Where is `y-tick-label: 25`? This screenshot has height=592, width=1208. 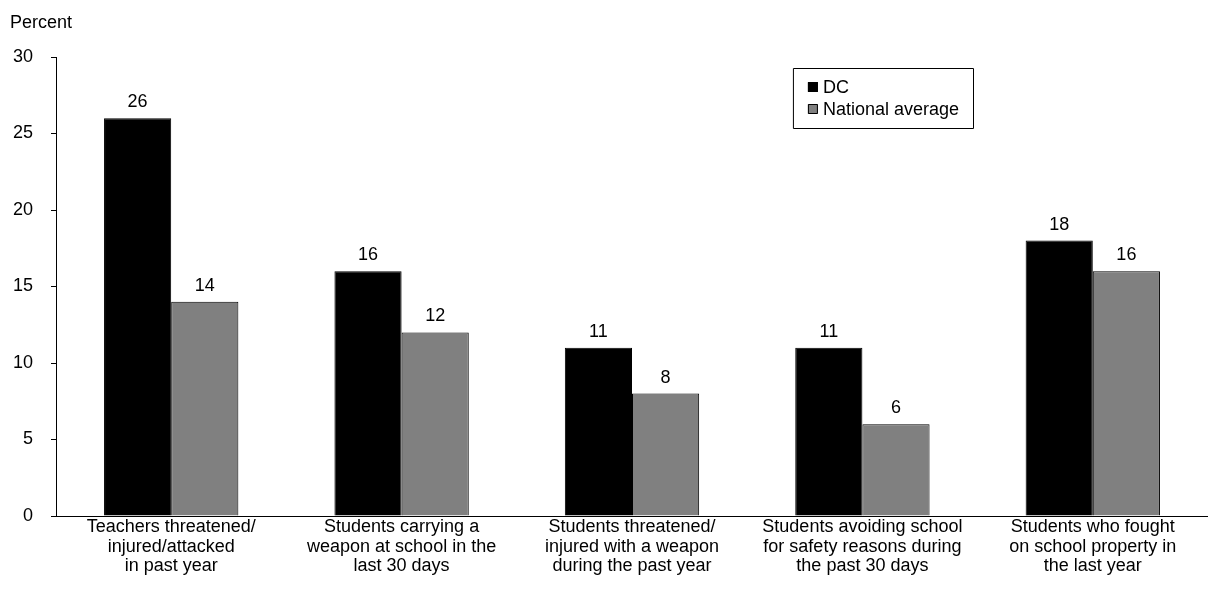
y-tick-label: 25 is located at coordinates (22, 132).